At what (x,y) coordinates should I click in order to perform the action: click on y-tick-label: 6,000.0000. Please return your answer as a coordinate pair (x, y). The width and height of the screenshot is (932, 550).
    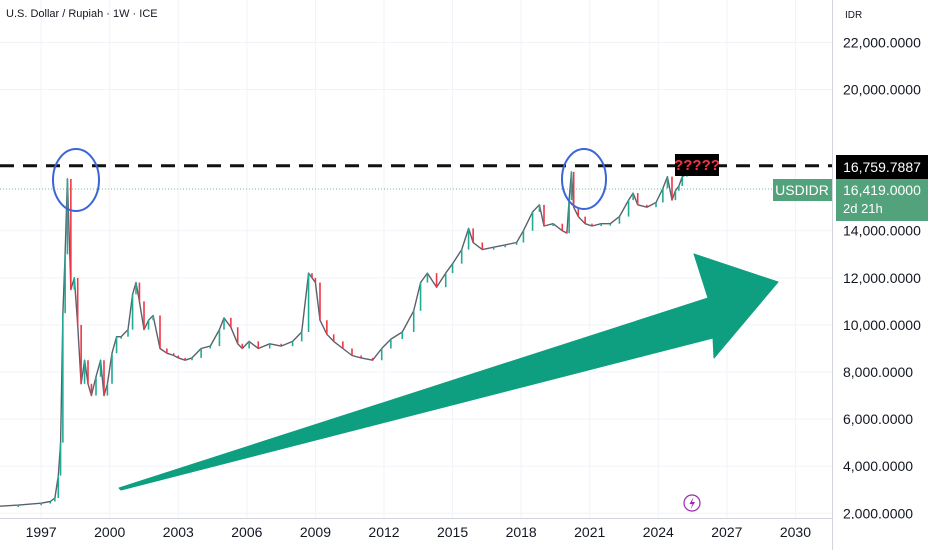
    Looking at the image, I should click on (878, 419).